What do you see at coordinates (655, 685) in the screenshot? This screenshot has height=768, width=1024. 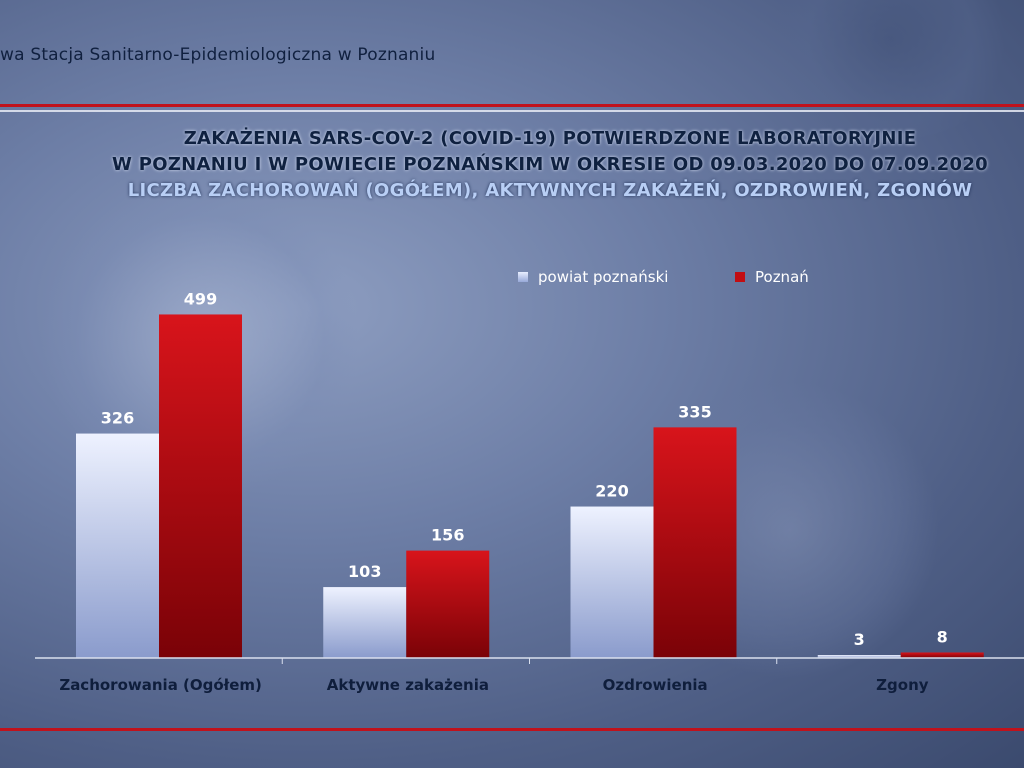 I see `category-label: Ozdrowienia` at bounding box center [655, 685].